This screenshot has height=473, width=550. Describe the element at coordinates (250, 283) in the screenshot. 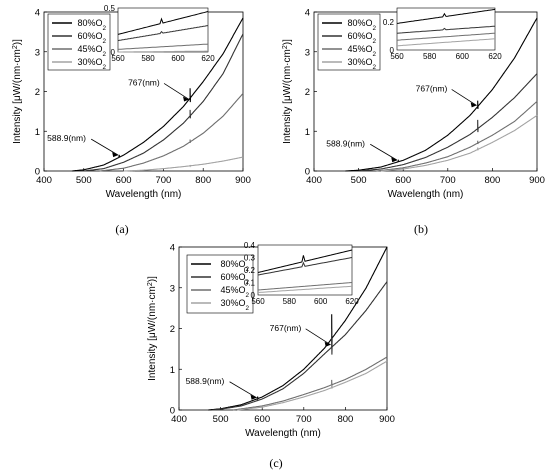

I see `inset-y-tick-label: 0.1` at that location.